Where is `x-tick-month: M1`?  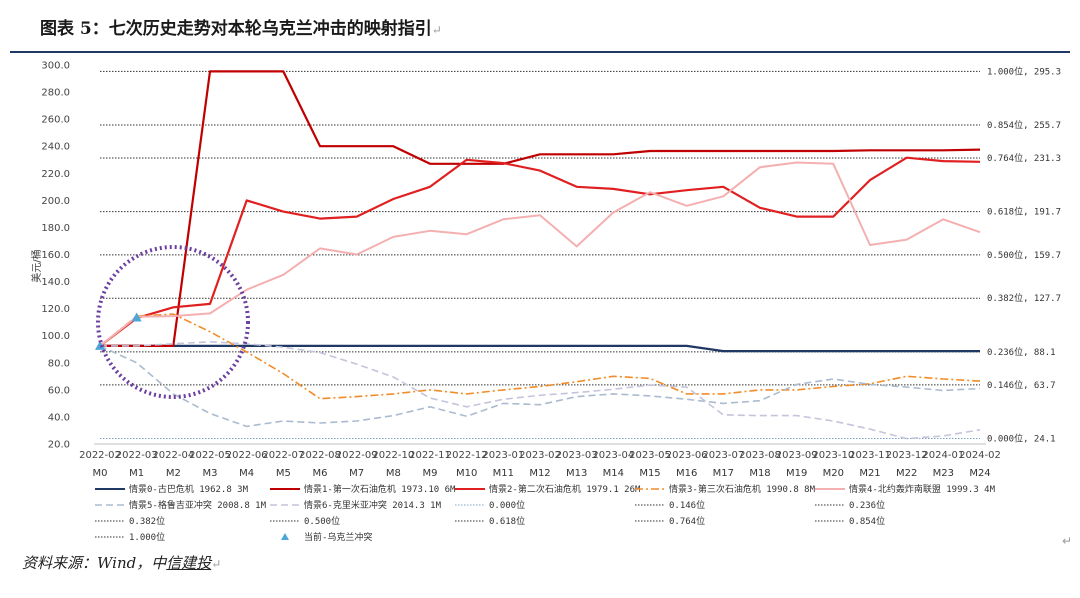 x-tick-month: M1 is located at coordinates (136, 473).